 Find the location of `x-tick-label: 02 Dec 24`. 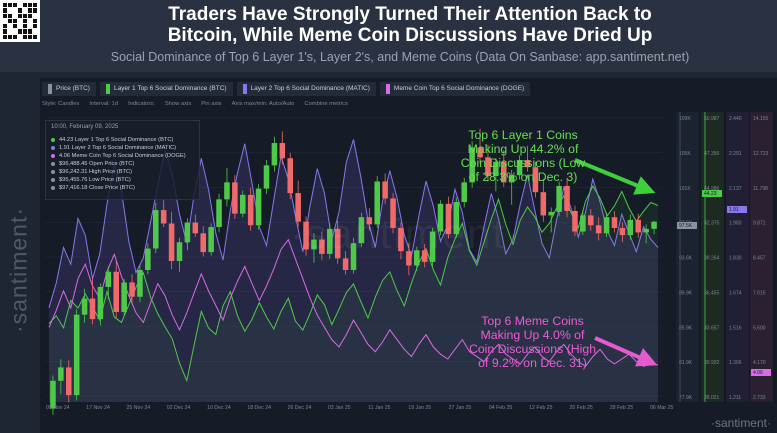

x-tick-label: 02 Dec 24 is located at coordinates (179, 408).